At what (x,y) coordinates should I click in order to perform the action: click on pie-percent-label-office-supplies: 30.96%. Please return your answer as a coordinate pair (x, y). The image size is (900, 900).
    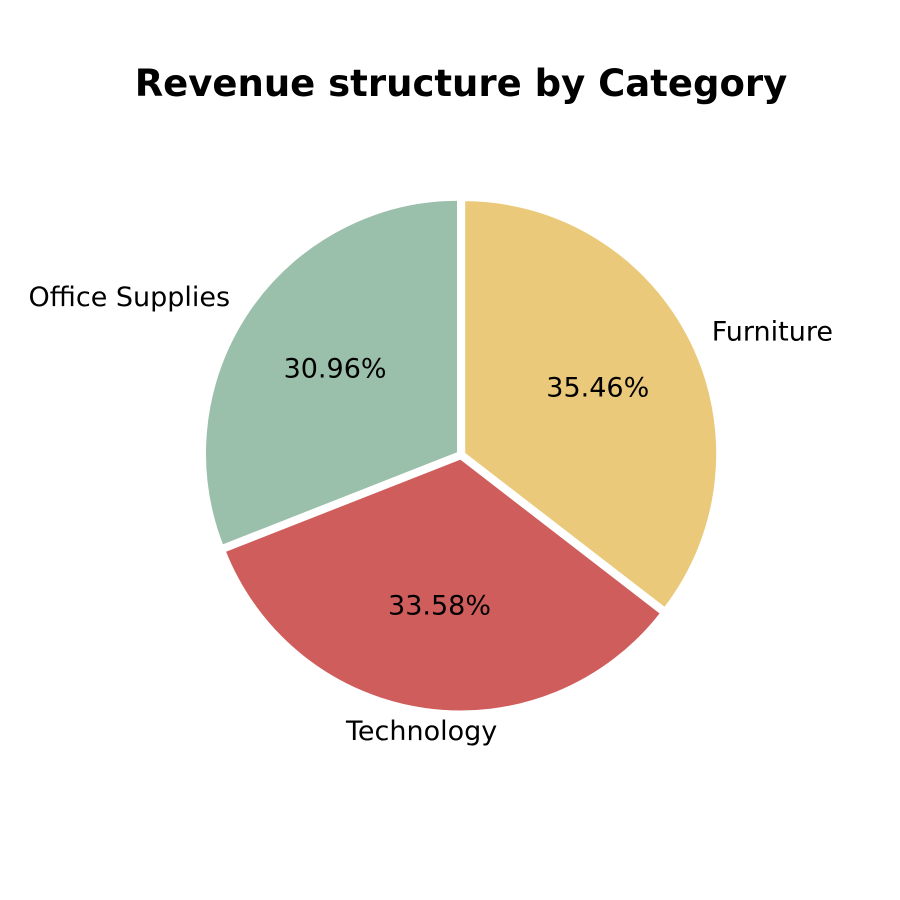
    Looking at the image, I should click on (335, 369).